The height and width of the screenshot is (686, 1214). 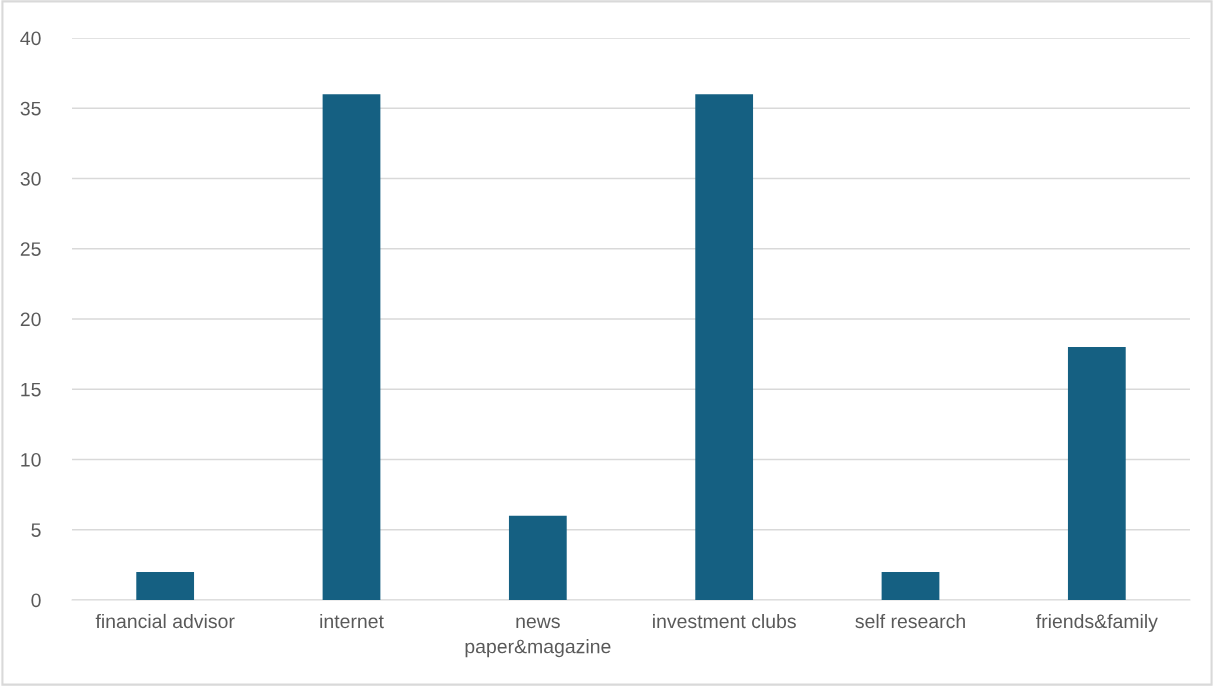 I want to click on y-tick-label: 20, so click(x=30, y=319).